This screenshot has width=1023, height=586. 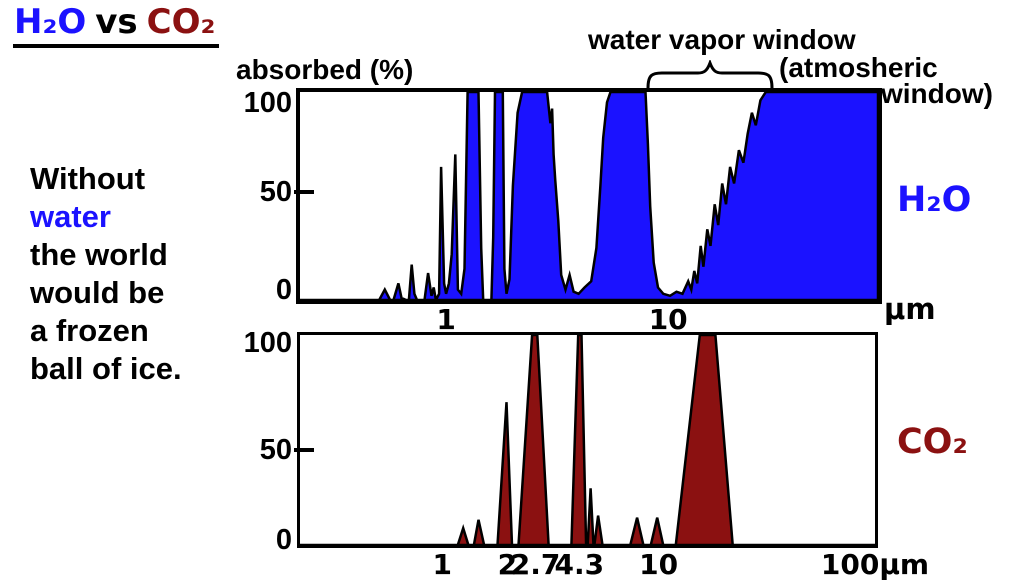 I want to click on h2o-x-unit-label: μm, so click(x=910, y=309).